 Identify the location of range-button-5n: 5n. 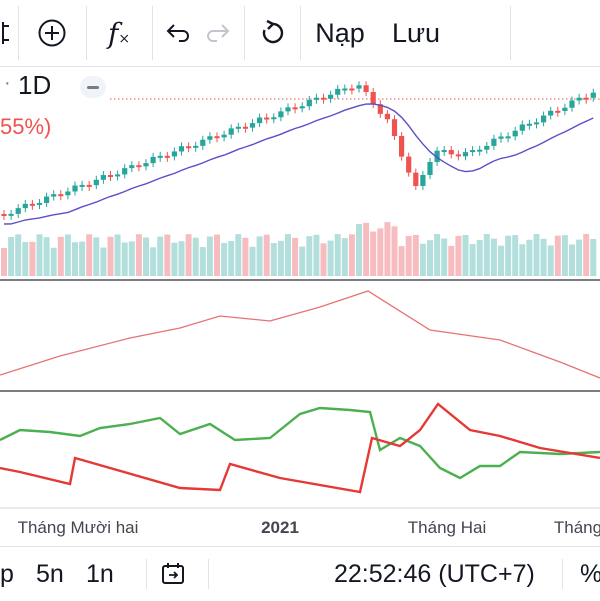
(53, 574).